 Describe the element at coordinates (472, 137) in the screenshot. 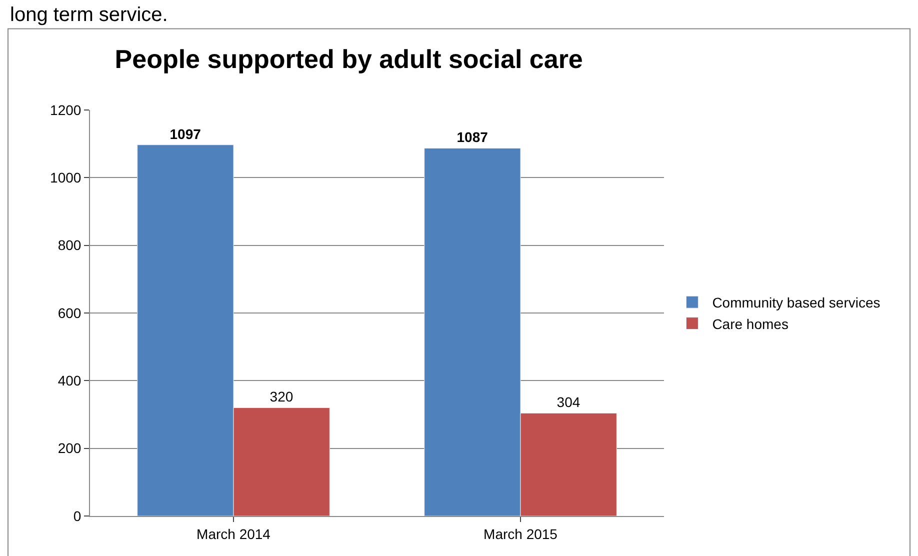

I see `data-label: 1087` at that location.